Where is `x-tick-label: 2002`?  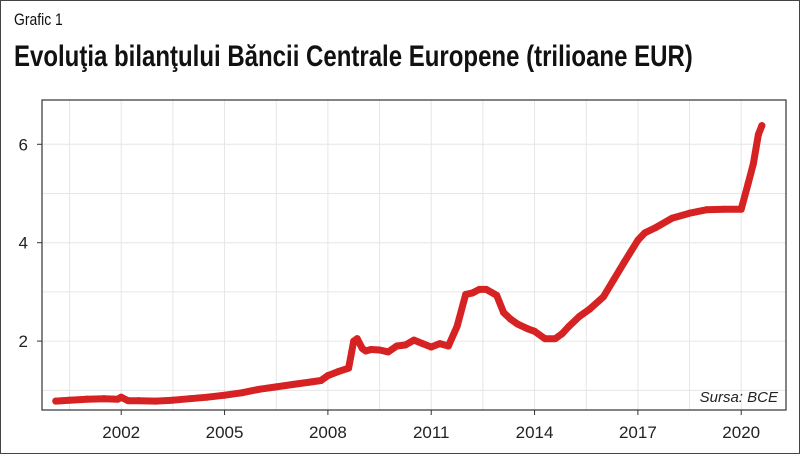
x-tick-label: 2002 is located at coordinates (121, 432).